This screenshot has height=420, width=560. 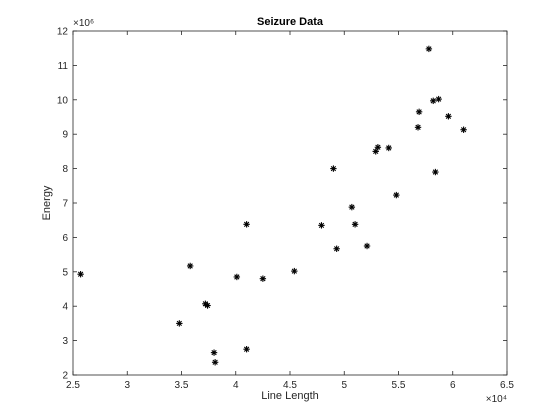 What do you see at coordinates (453, 385) in the screenshot?
I see `x-tick-label: 6` at bounding box center [453, 385].